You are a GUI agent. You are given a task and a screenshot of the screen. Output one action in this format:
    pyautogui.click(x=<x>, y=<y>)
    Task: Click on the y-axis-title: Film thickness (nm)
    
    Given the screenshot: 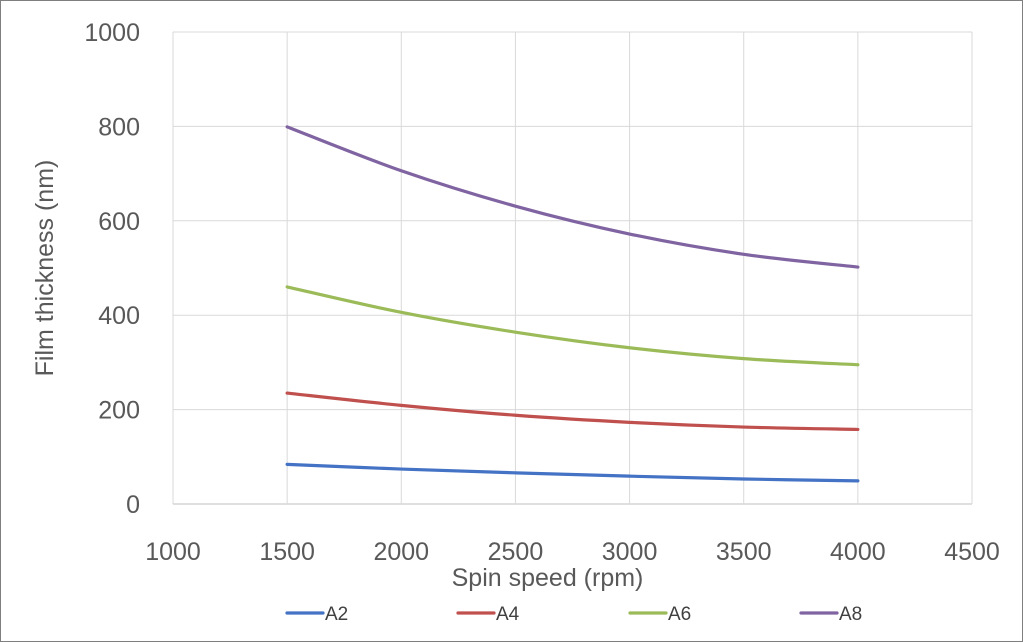 What is the action you would take?
    pyautogui.click(x=45, y=268)
    